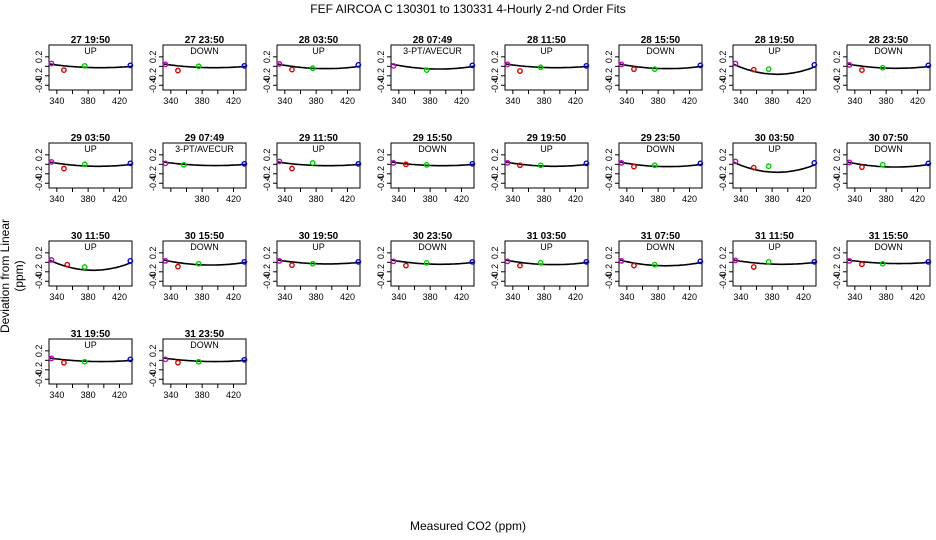 The width and height of the screenshot is (936, 540). Describe the element at coordinates (318, 138) in the screenshot. I see `panel-title: 29 11:50` at that location.